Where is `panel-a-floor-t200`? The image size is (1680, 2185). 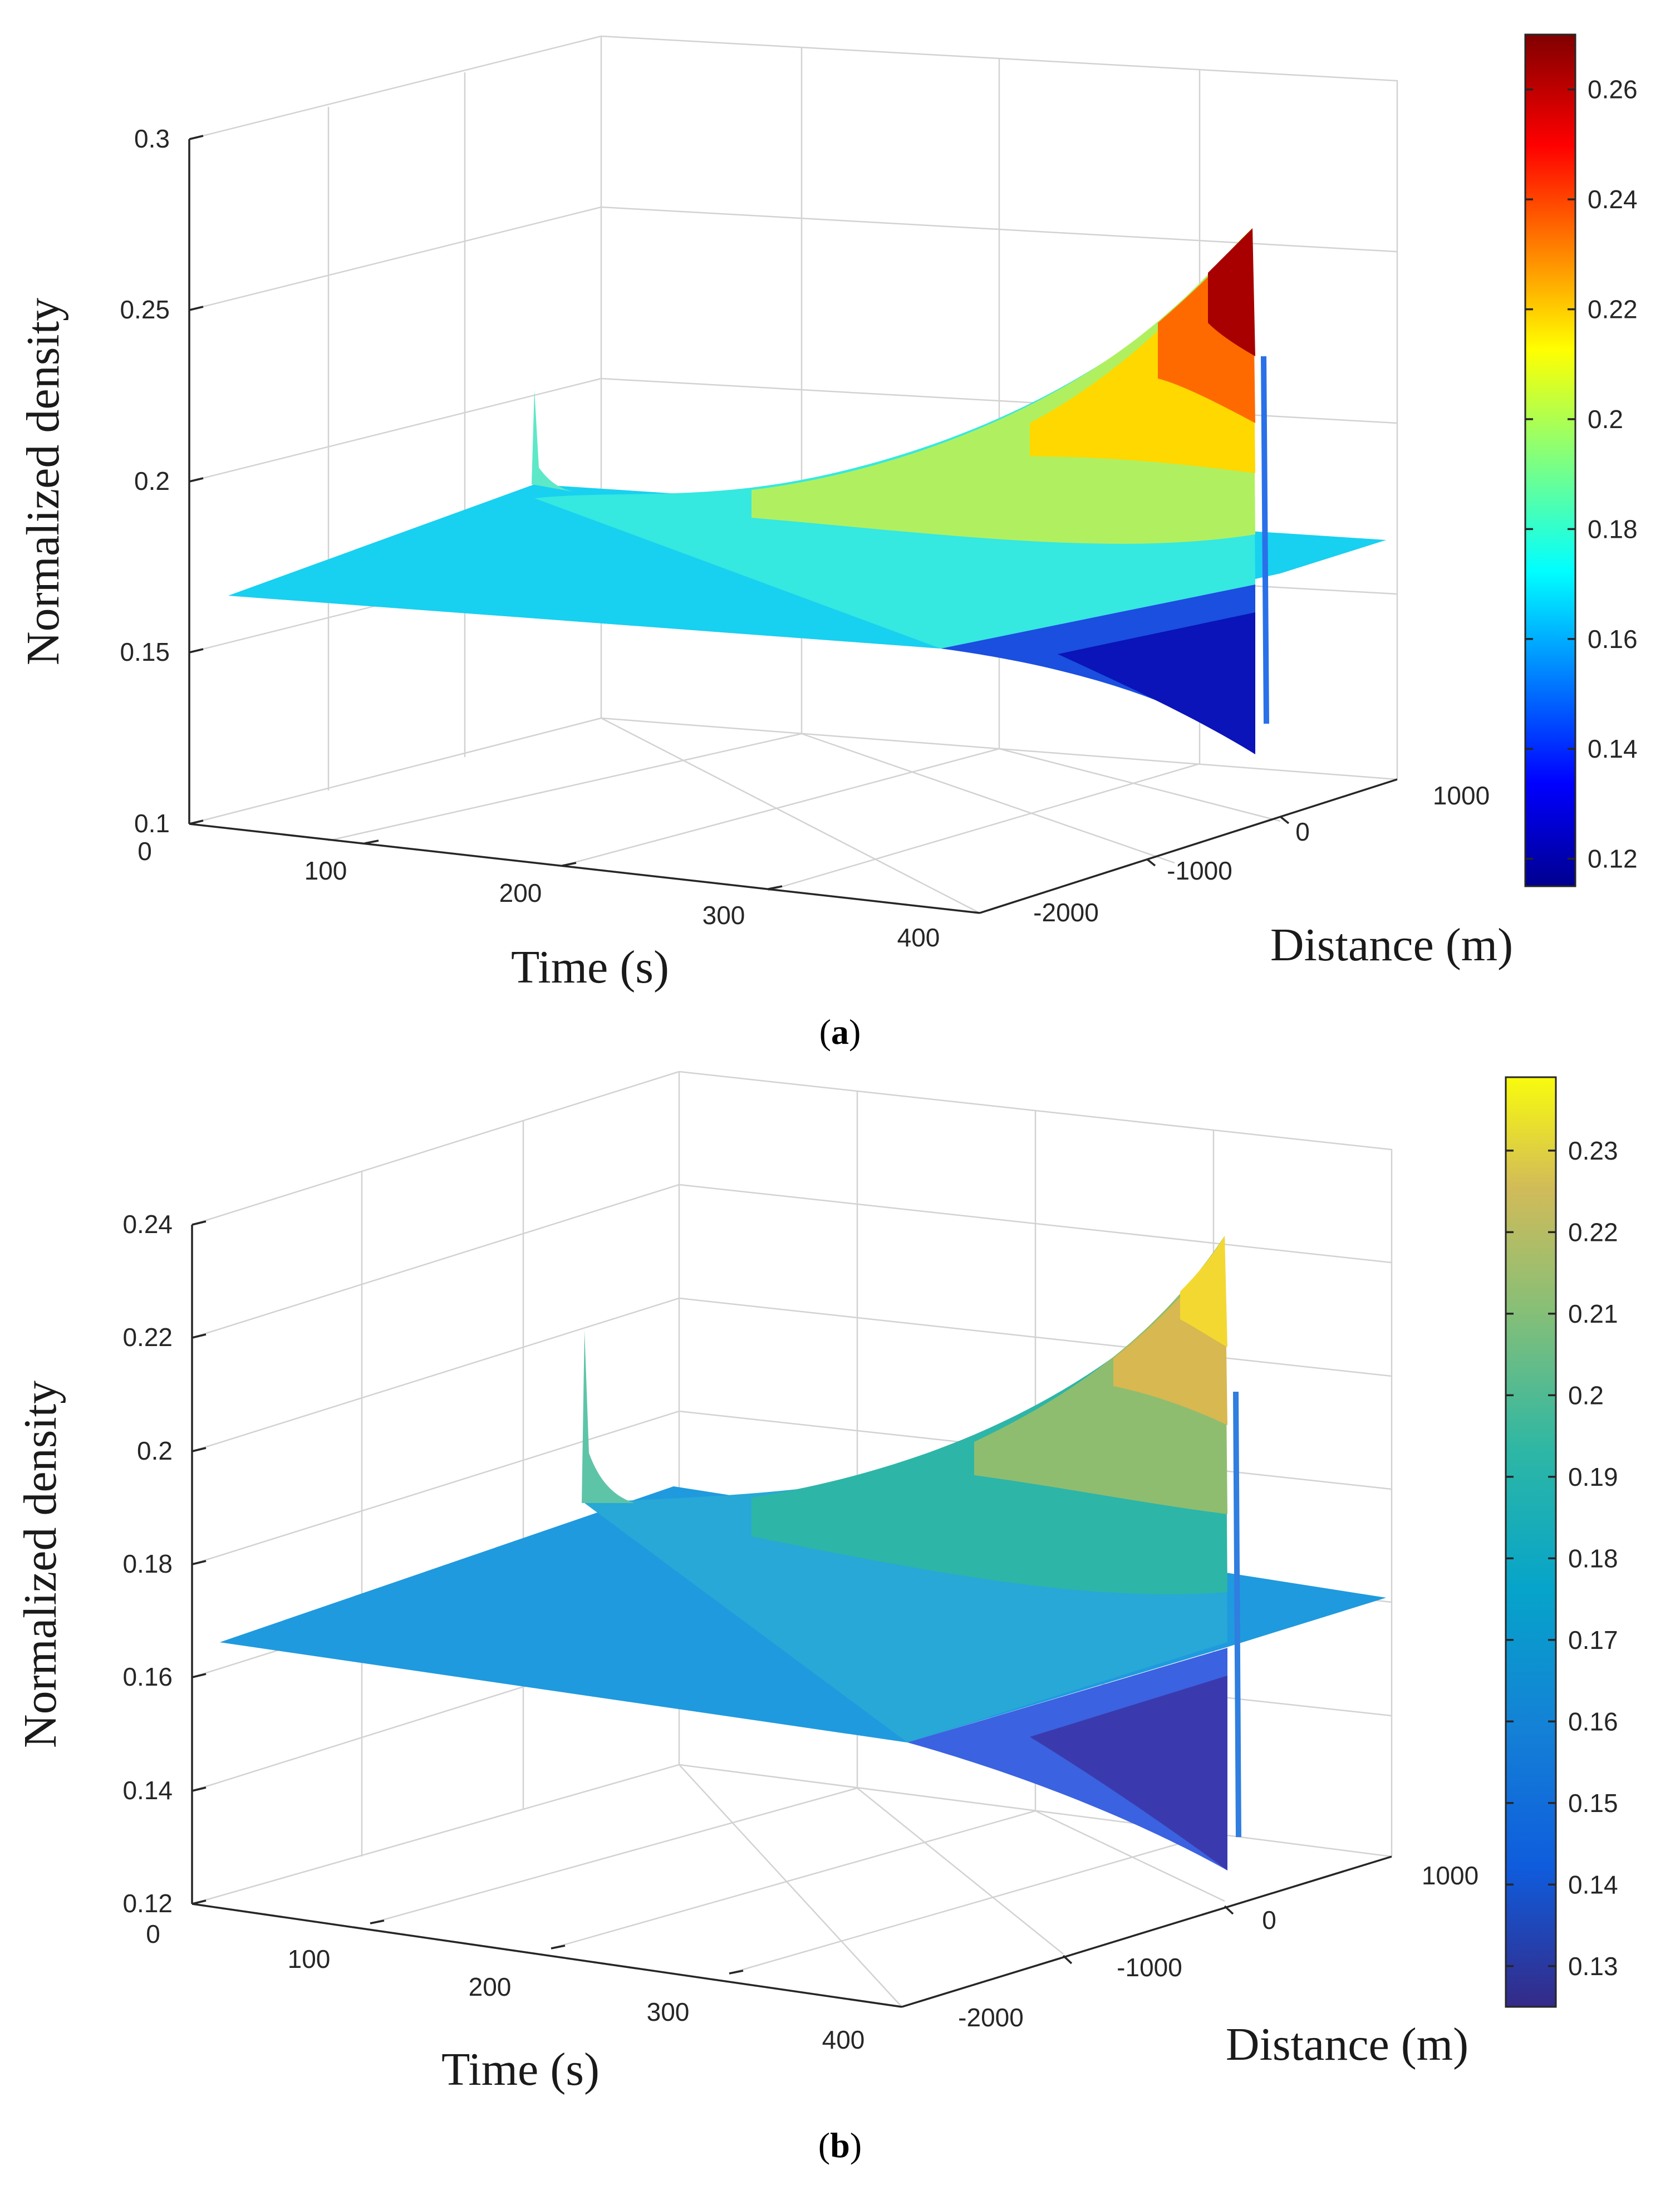 panel-a-floor-t200 is located at coordinates (781, 808).